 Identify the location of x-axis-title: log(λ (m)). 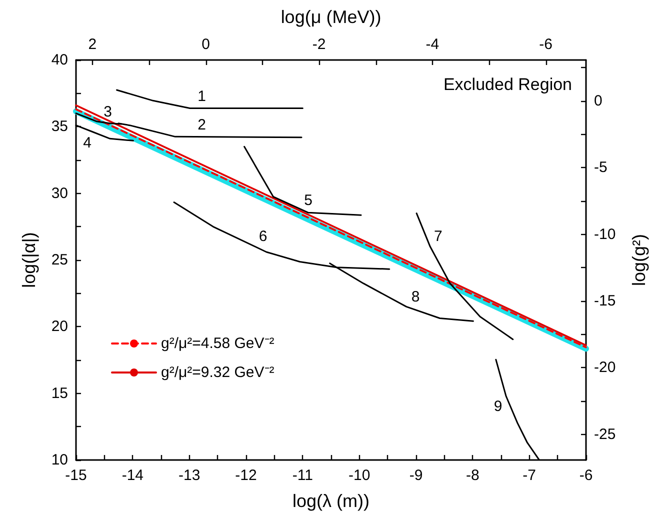
(331, 501).